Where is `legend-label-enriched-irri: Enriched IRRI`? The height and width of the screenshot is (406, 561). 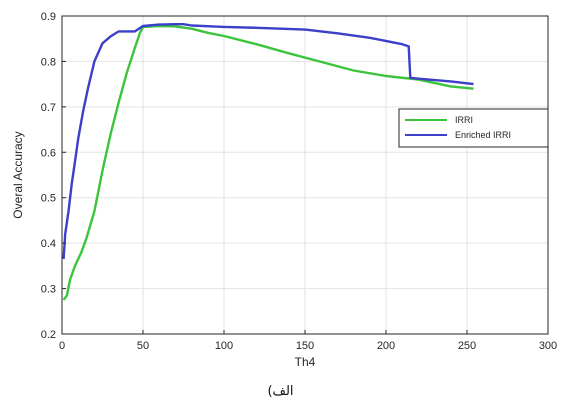
legend-label-enriched-irri: Enriched IRRI is located at coordinates (483, 135).